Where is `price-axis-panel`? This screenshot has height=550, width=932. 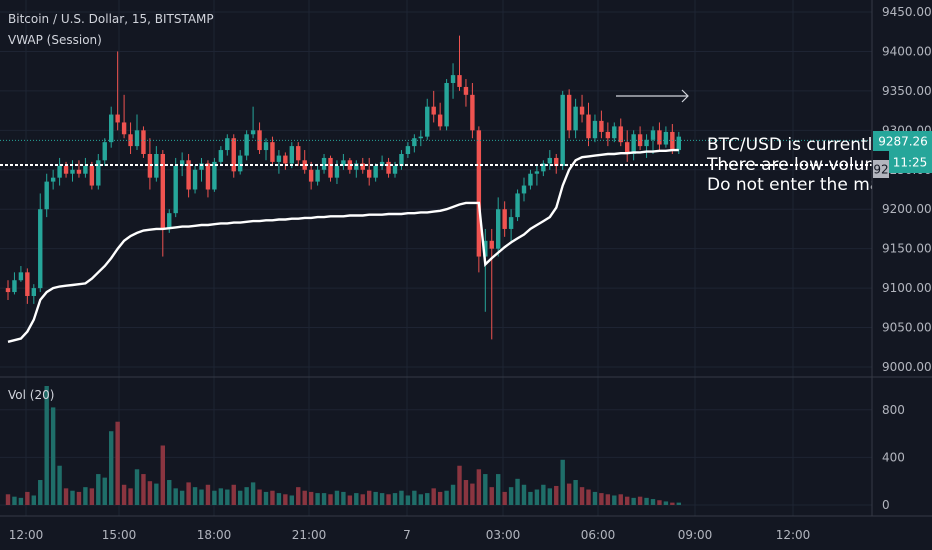
price-axis-panel is located at coordinates (902, 275).